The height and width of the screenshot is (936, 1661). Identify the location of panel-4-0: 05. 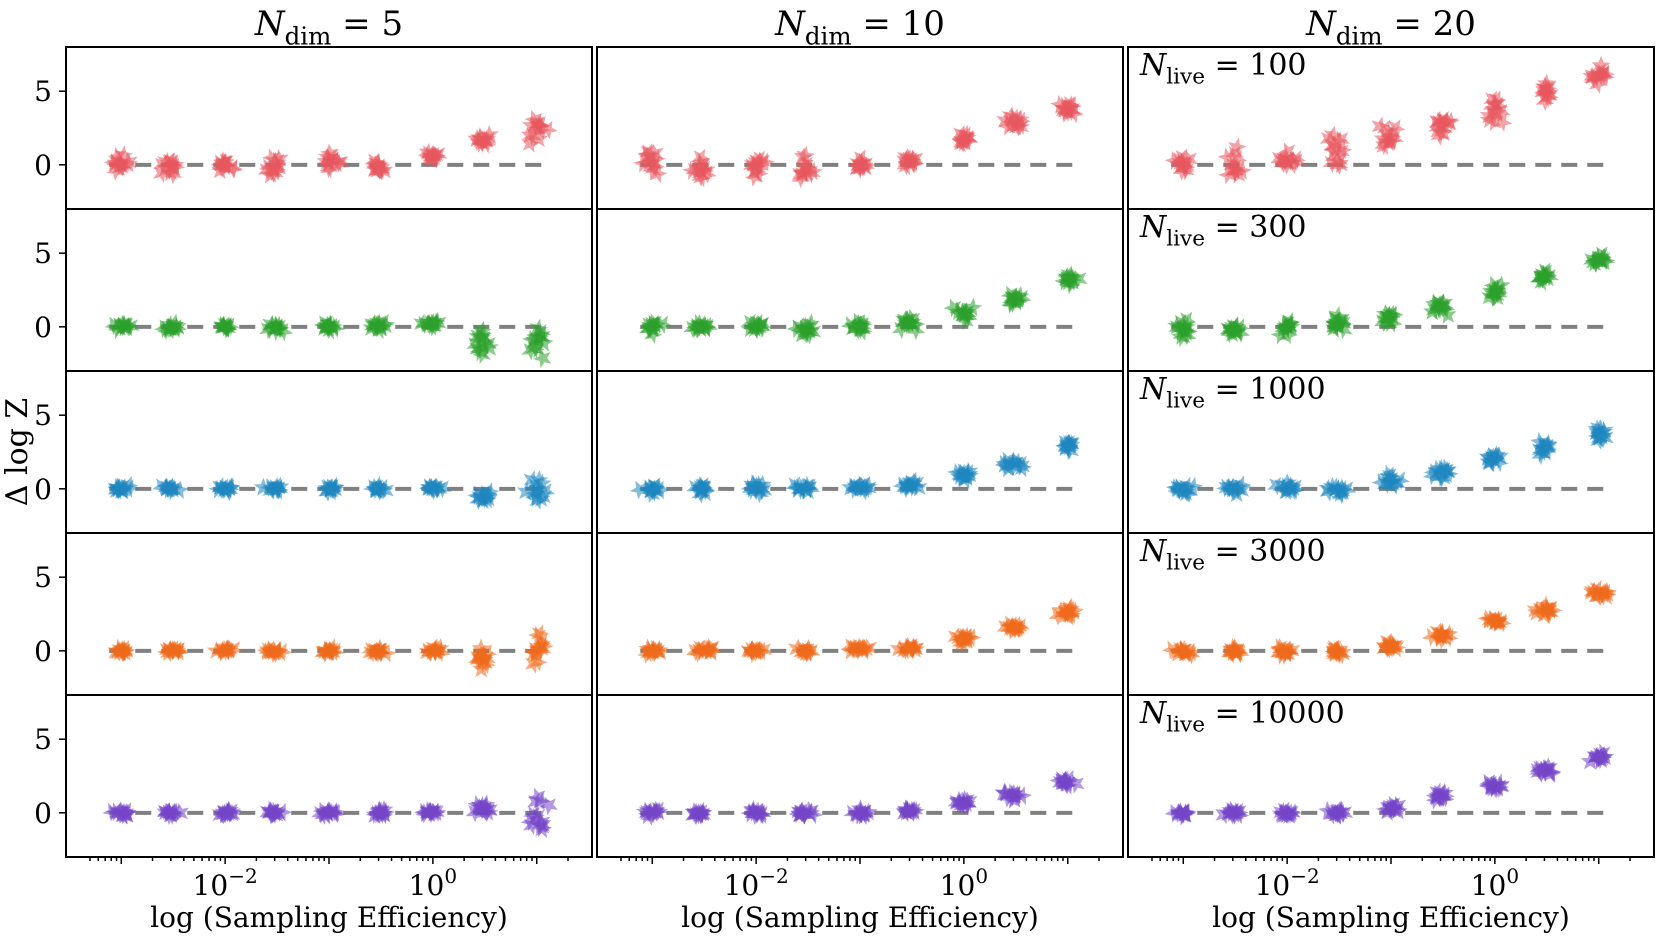
(313, 776).